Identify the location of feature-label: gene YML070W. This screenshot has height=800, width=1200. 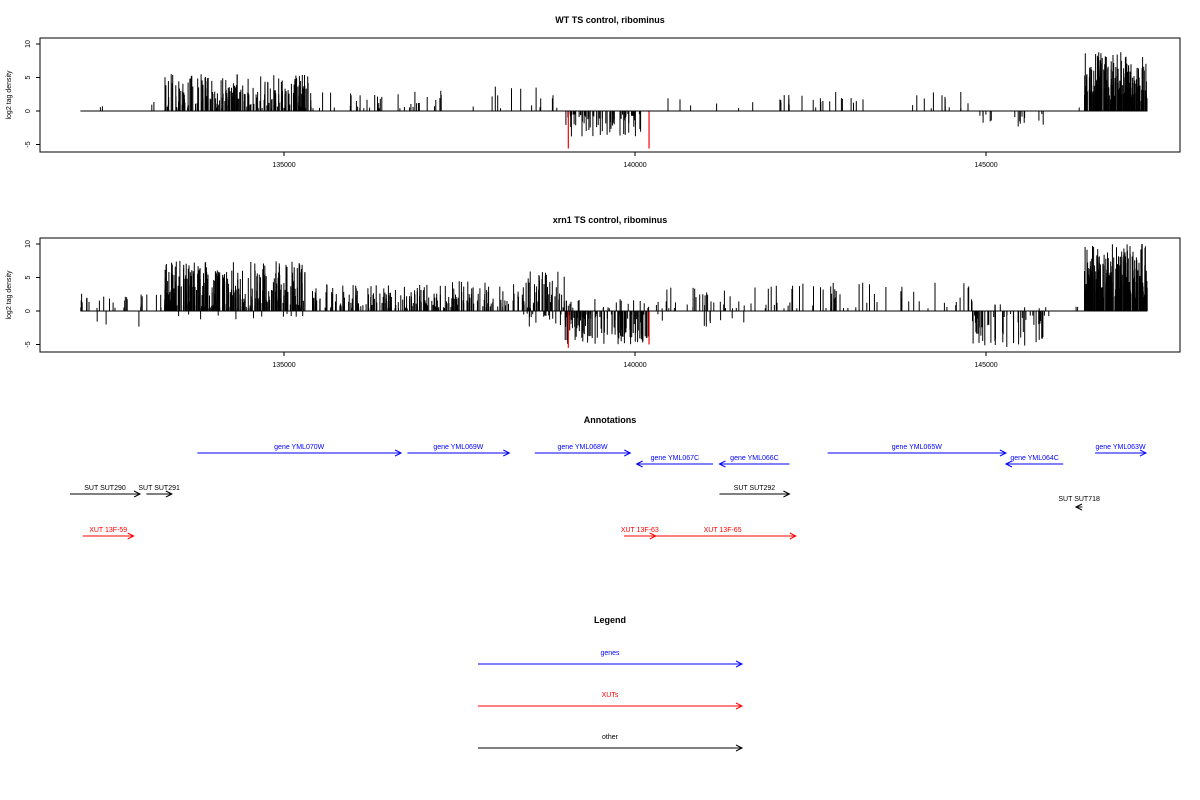
(299, 447).